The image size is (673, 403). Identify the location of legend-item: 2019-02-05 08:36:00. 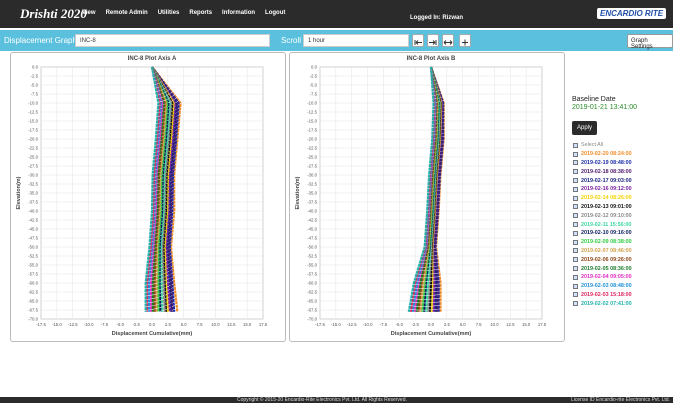
(602, 268).